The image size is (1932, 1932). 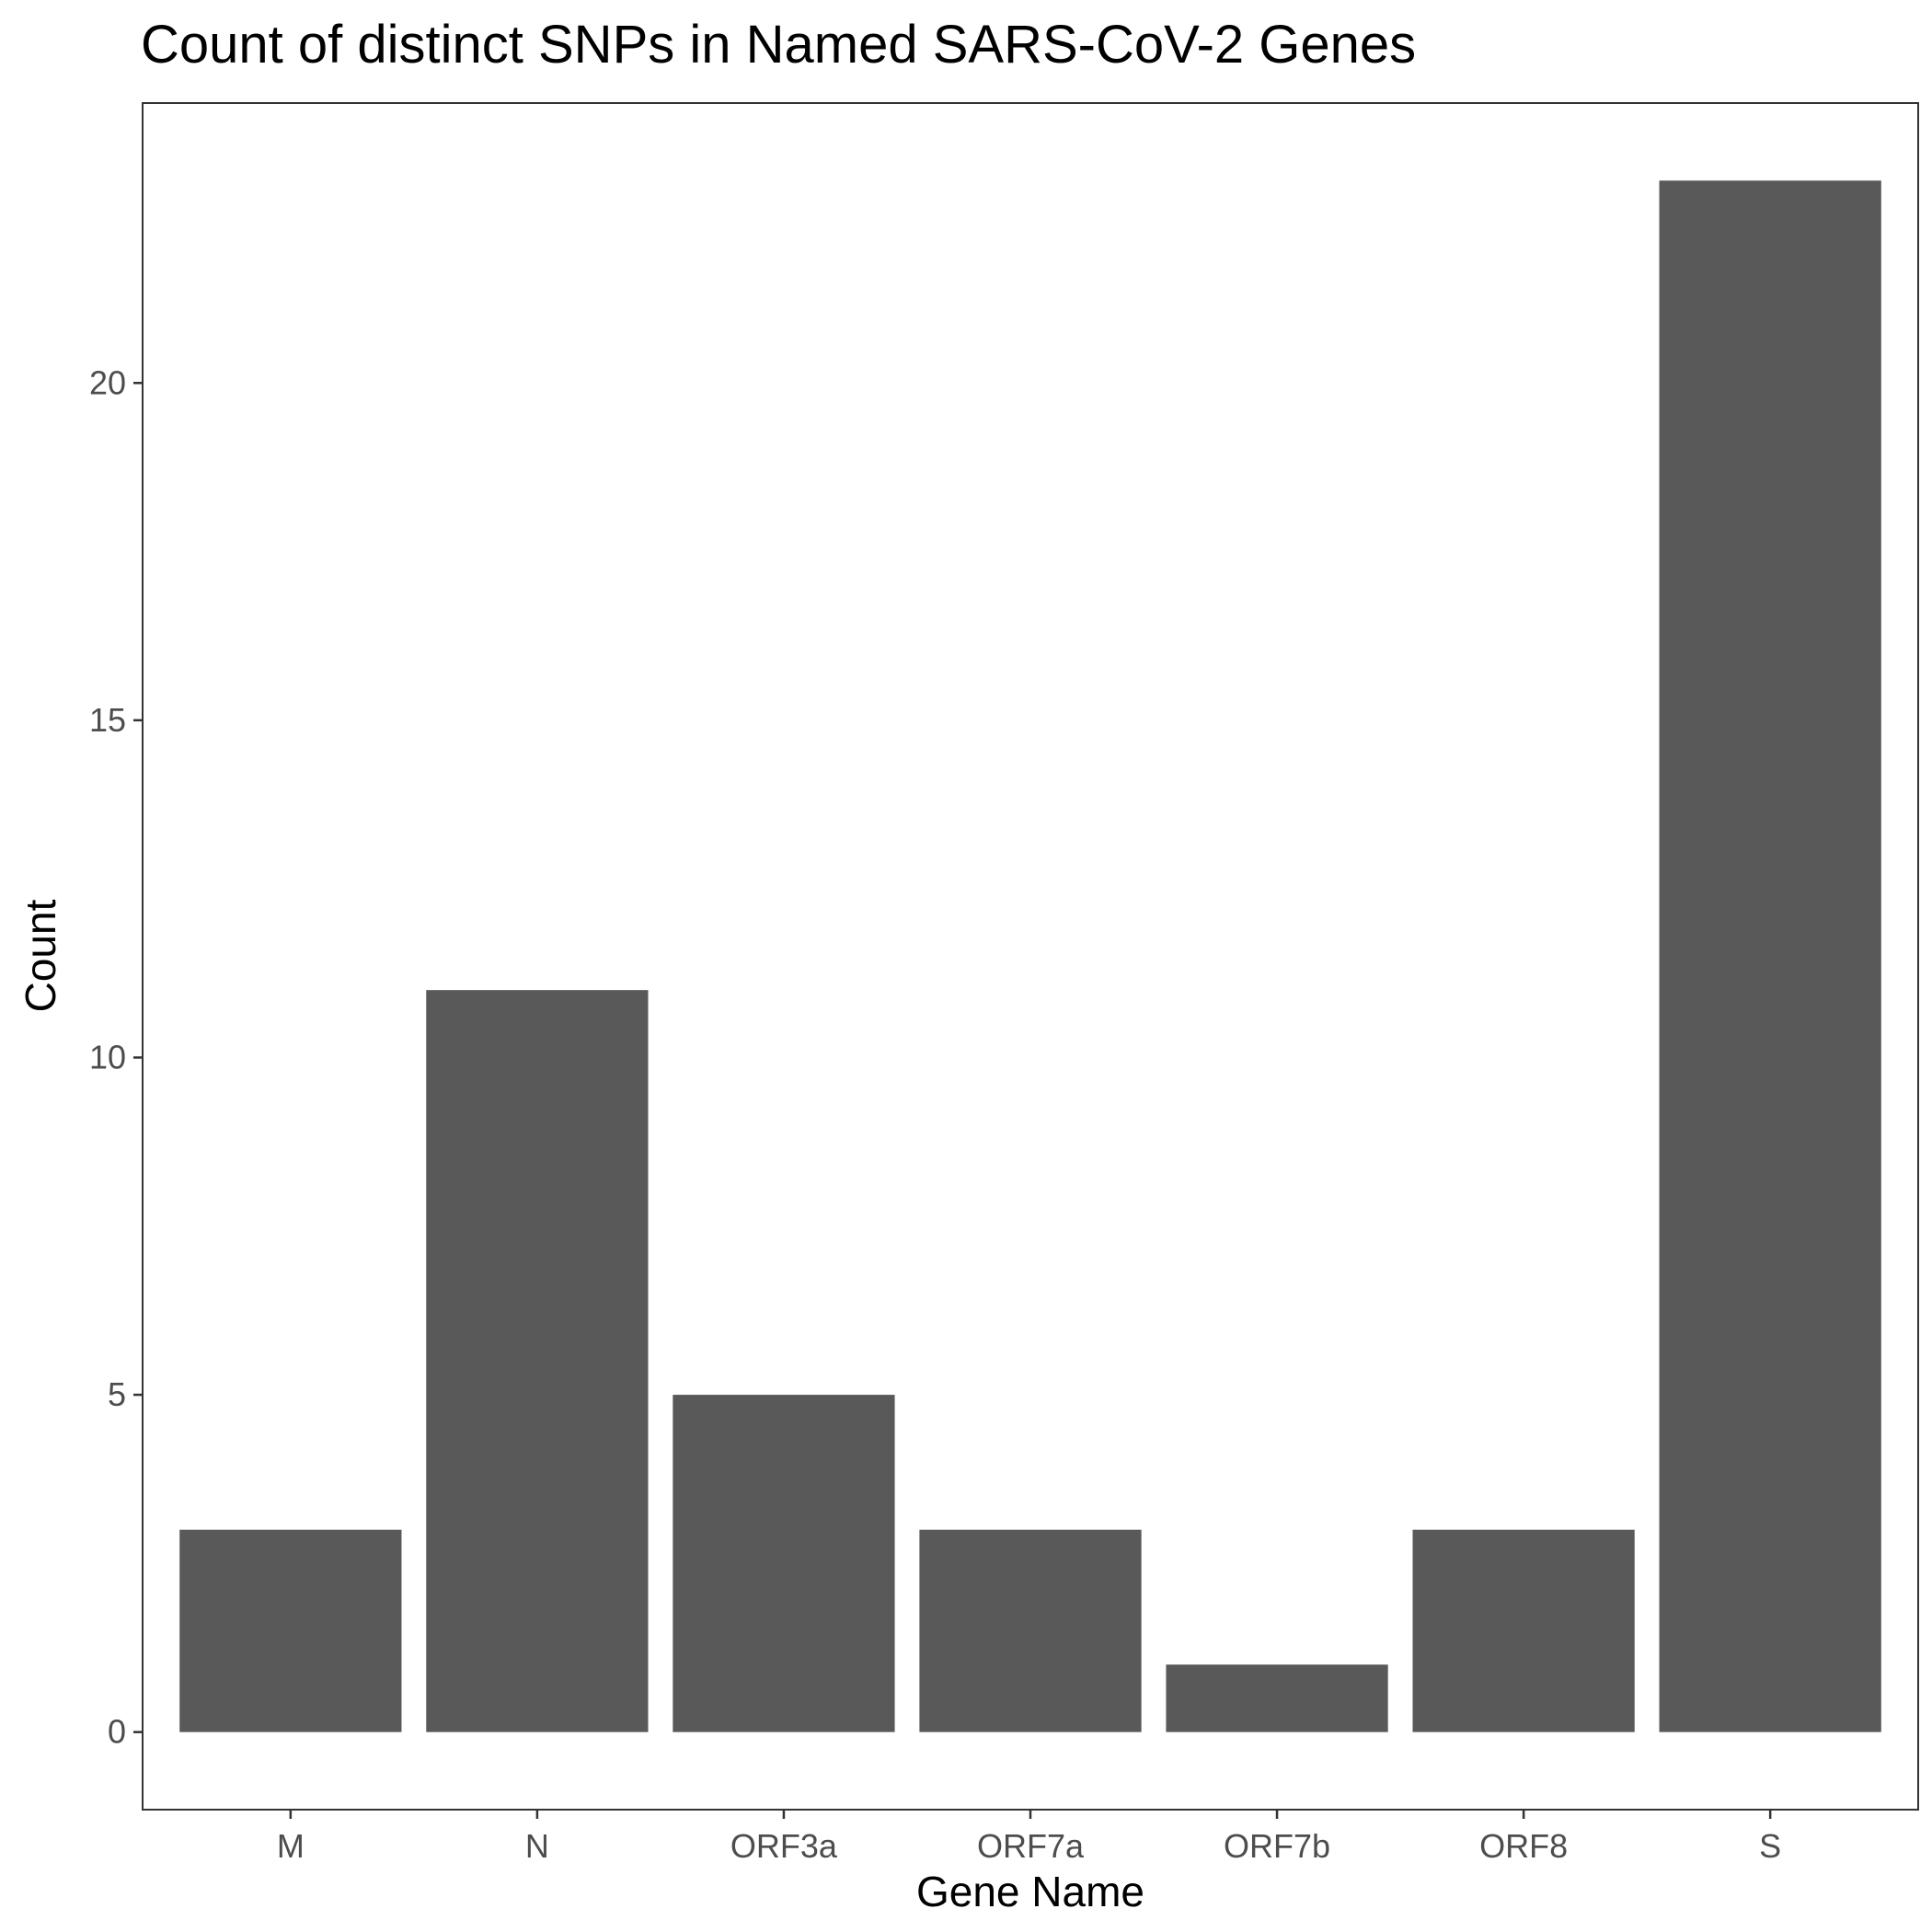 I want to click on x-axis: M N ORF3a ORF7a ORF7b ORF8 S, so click(x=1029, y=1837).